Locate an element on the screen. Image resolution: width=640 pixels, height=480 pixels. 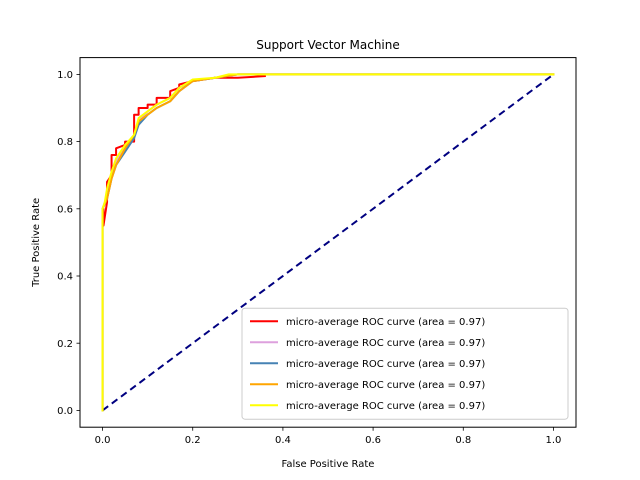
x-tick-label: 0.4 is located at coordinates (283, 440).